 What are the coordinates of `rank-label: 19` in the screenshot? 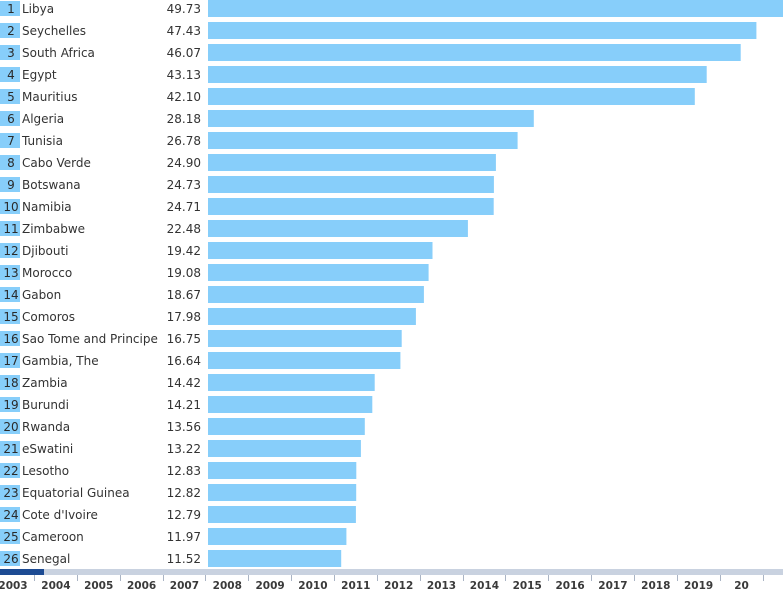 It's located at (10, 405).